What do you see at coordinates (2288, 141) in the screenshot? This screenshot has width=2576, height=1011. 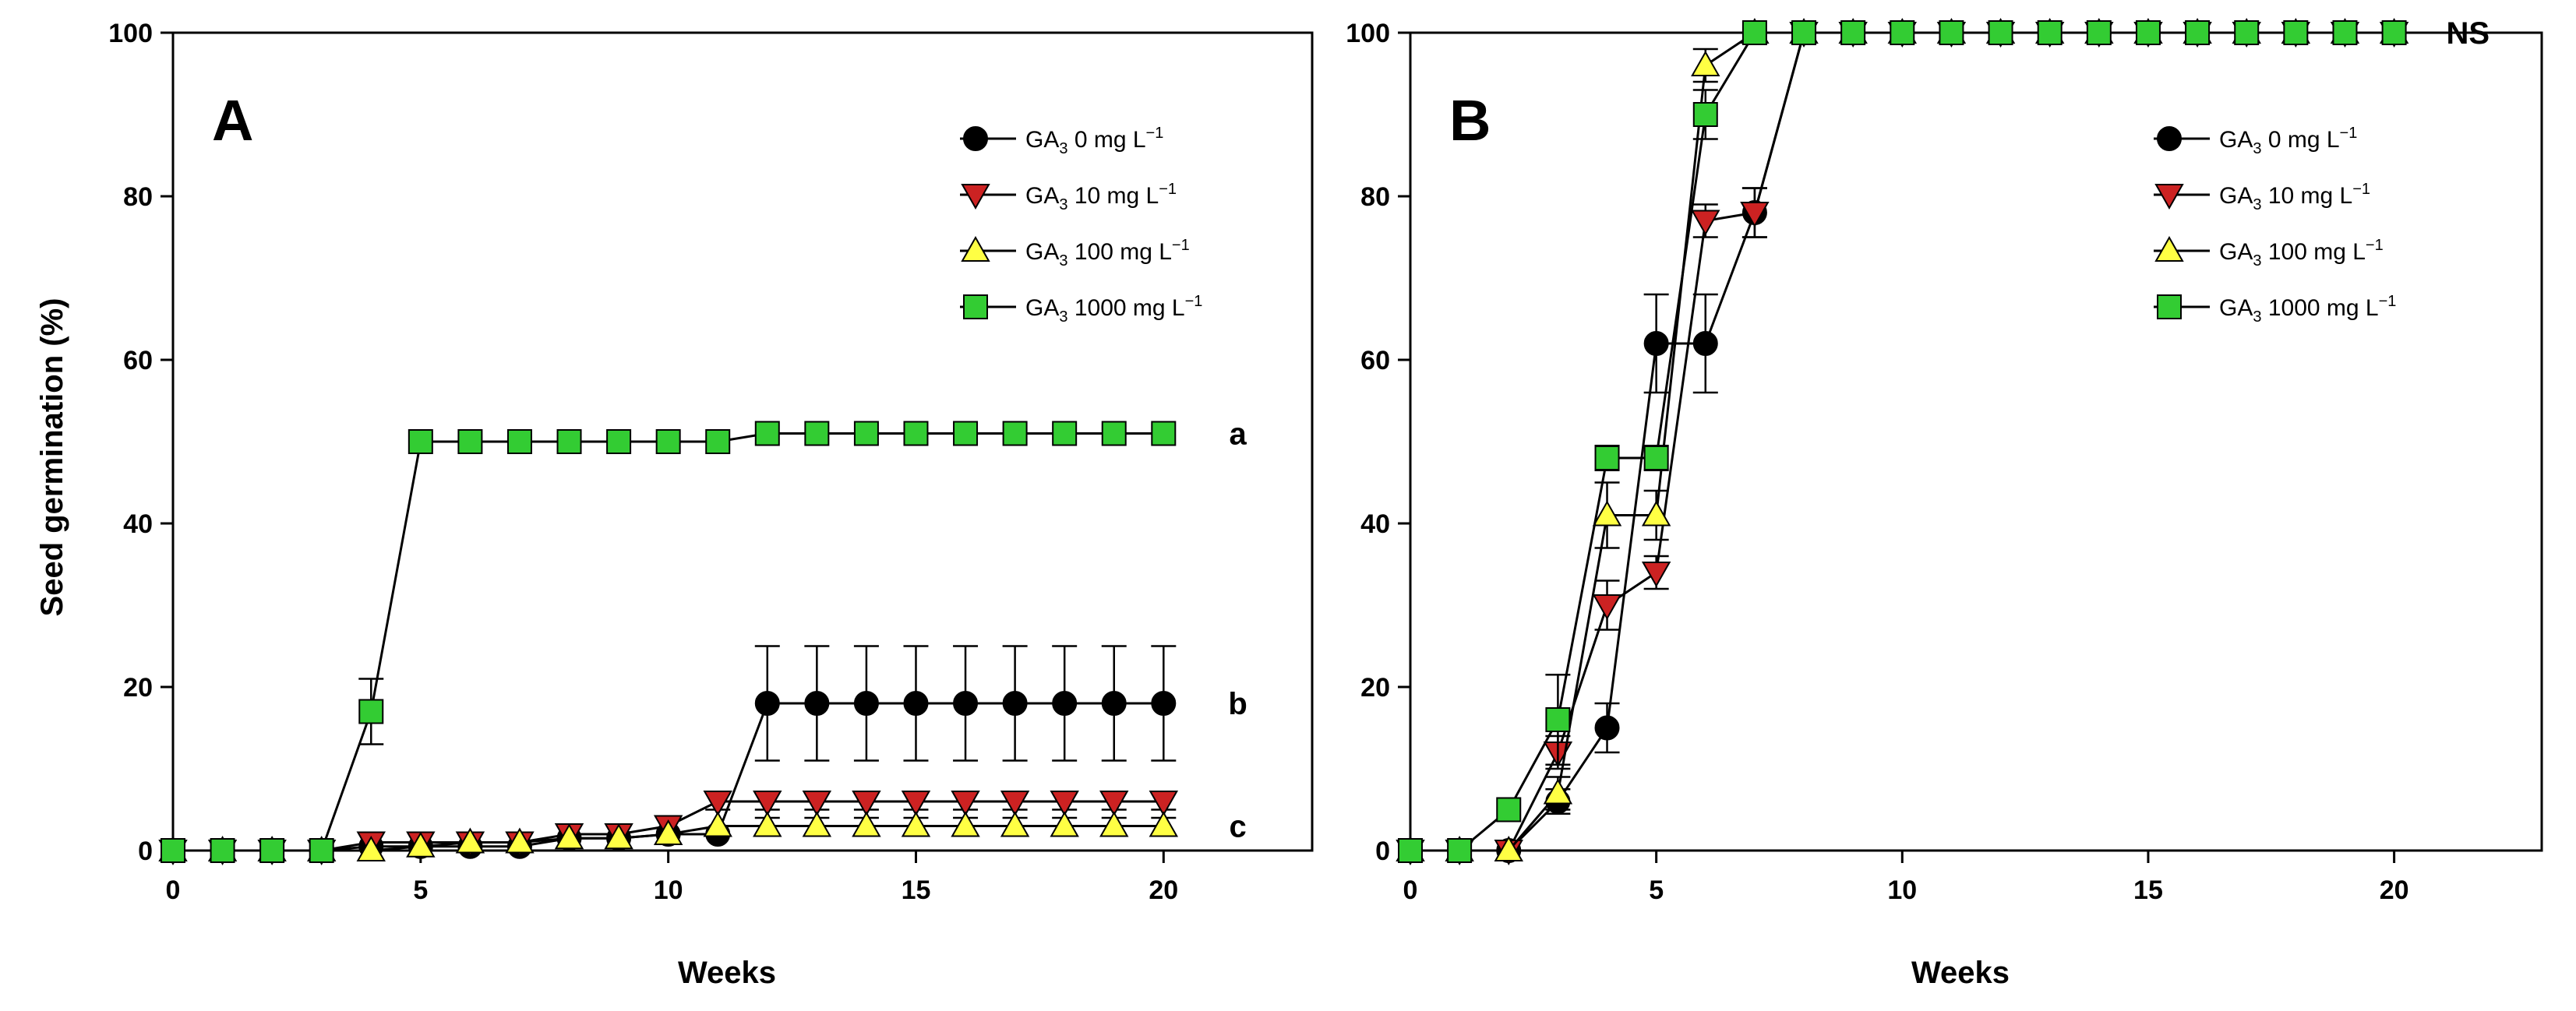 I see `legend-label: GA3 0 mg L−1` at bounding box center [2288, 141].